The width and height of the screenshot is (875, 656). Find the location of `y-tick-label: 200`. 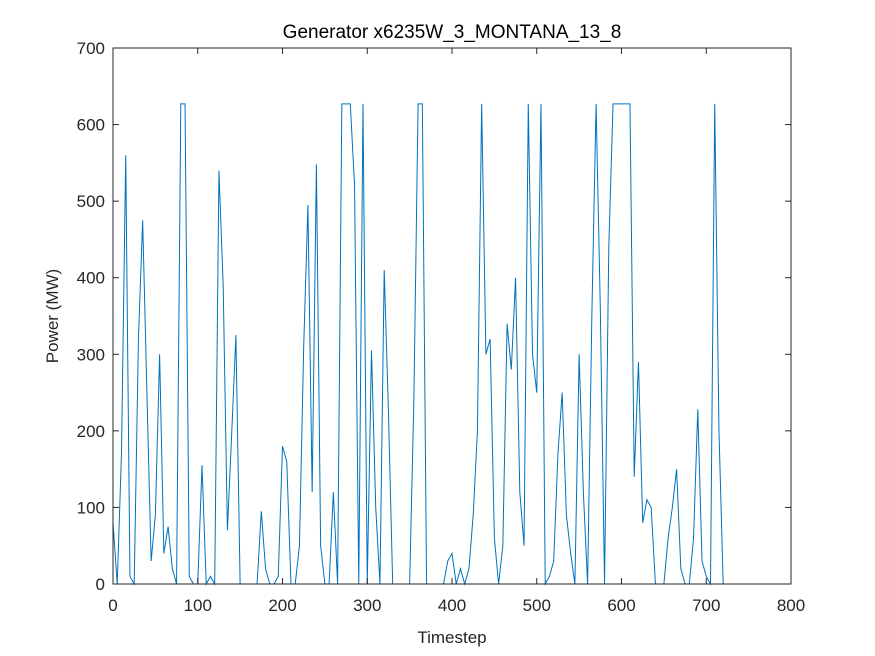

y-tick-label: 200 is located at coordinates (91, 431).